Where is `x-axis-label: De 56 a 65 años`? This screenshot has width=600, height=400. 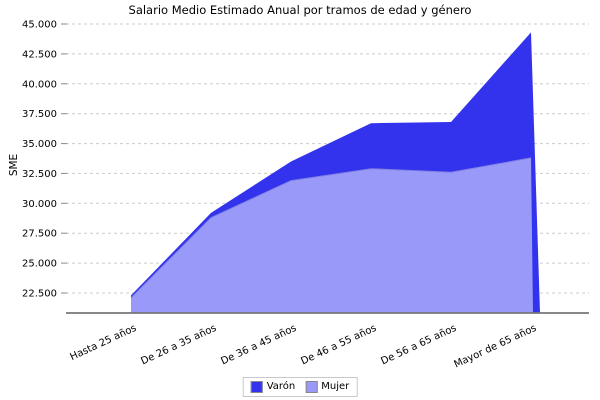 x-axis-label: De 56 a 65 años is located at coordinates (418, 345).